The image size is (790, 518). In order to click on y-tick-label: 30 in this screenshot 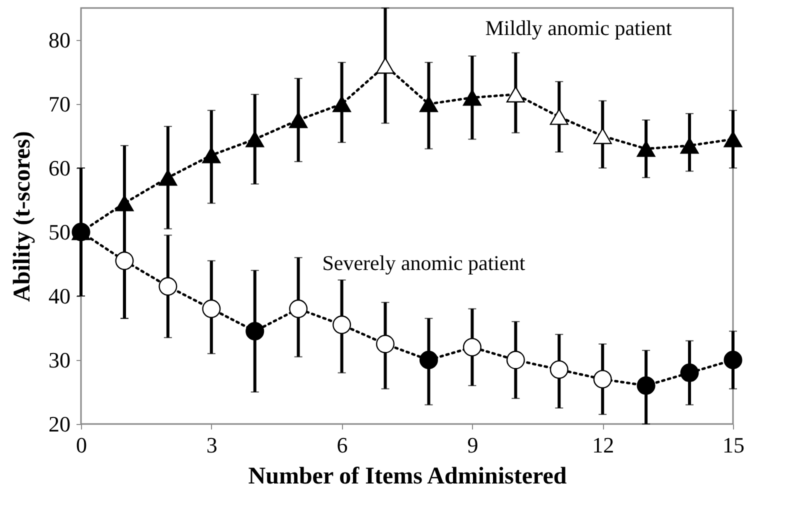, I will do `click(59, 360)`.